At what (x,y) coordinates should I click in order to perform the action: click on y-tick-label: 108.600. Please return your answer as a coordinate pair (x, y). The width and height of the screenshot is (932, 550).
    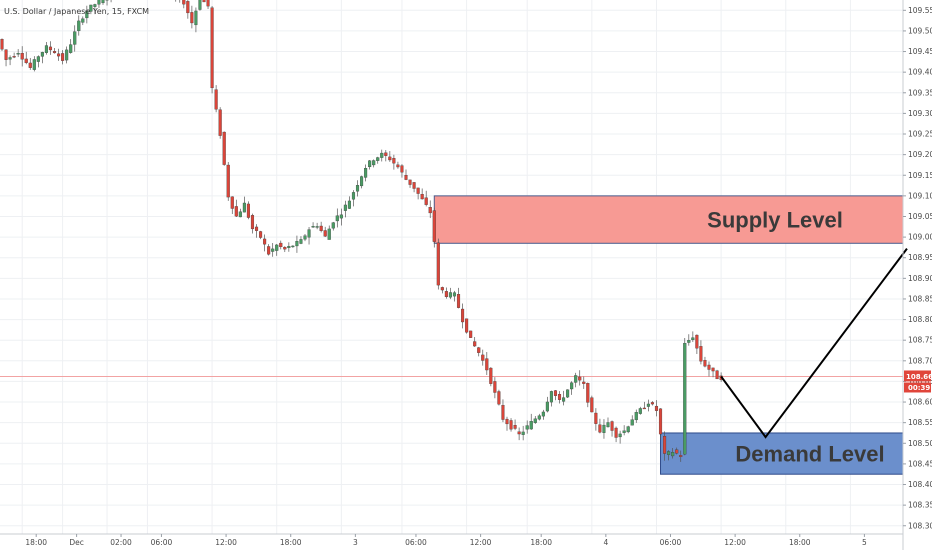
    Looking at the image, I should click on (920, 402).